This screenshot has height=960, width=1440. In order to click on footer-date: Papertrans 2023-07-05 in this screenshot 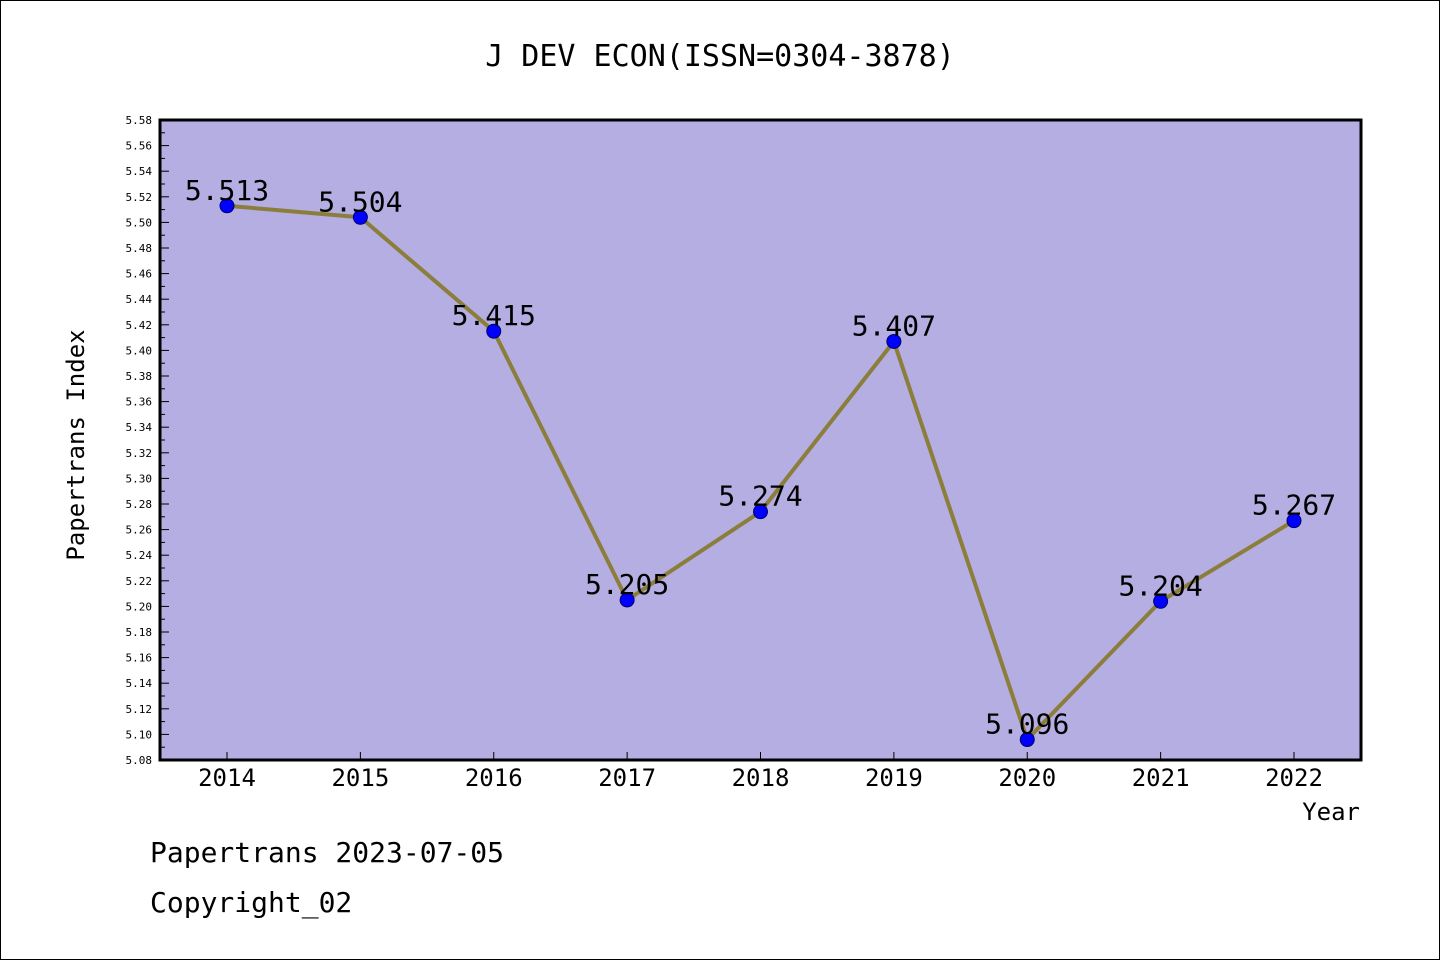, I will do `click(327, 852)`.